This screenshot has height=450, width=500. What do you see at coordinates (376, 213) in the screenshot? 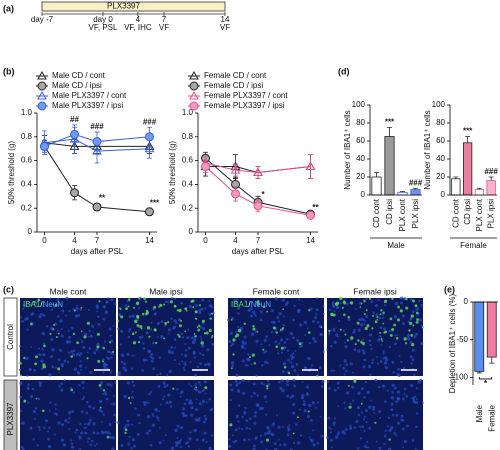
I see `x-tick-label: CD cont` at bounding box center [376, 213].